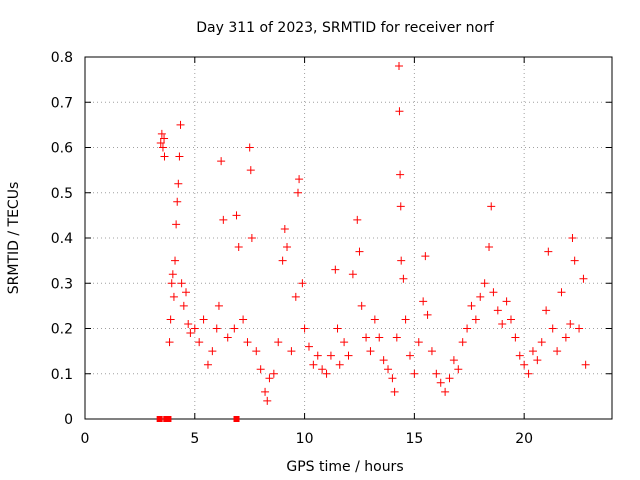  I want to click on y-tick-label: 0, so click(68, 420).